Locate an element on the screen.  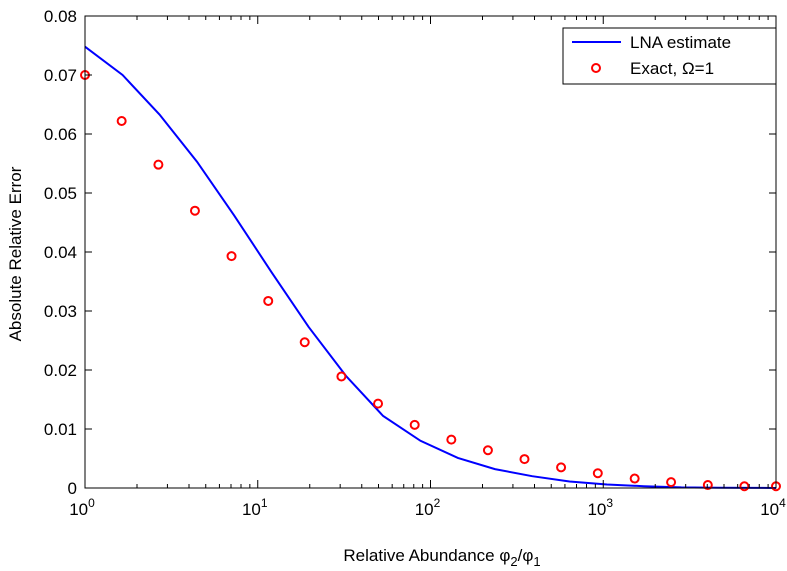
x-axis-label-phi: φ is located at coordinates (504, 555).